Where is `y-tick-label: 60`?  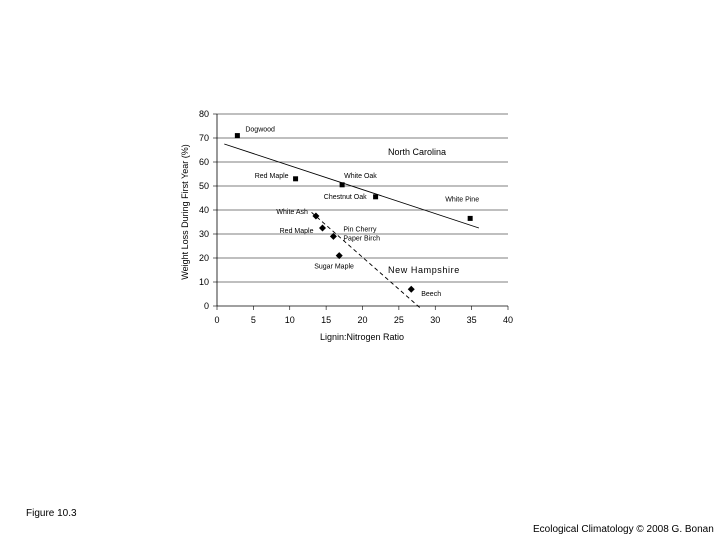
y-tick-label: 60 is located at coordinates (204, 162).